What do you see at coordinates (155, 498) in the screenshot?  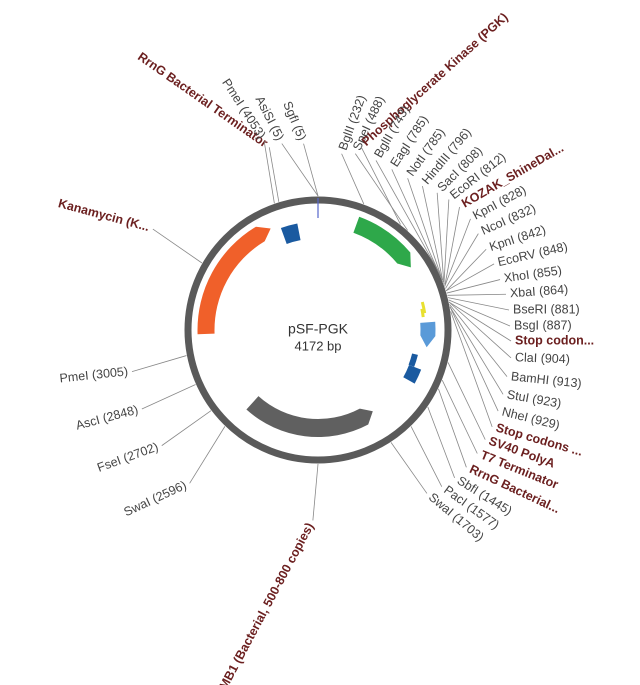 I see `site-label: SwaI (2596)` at bounding box center [155, 498].